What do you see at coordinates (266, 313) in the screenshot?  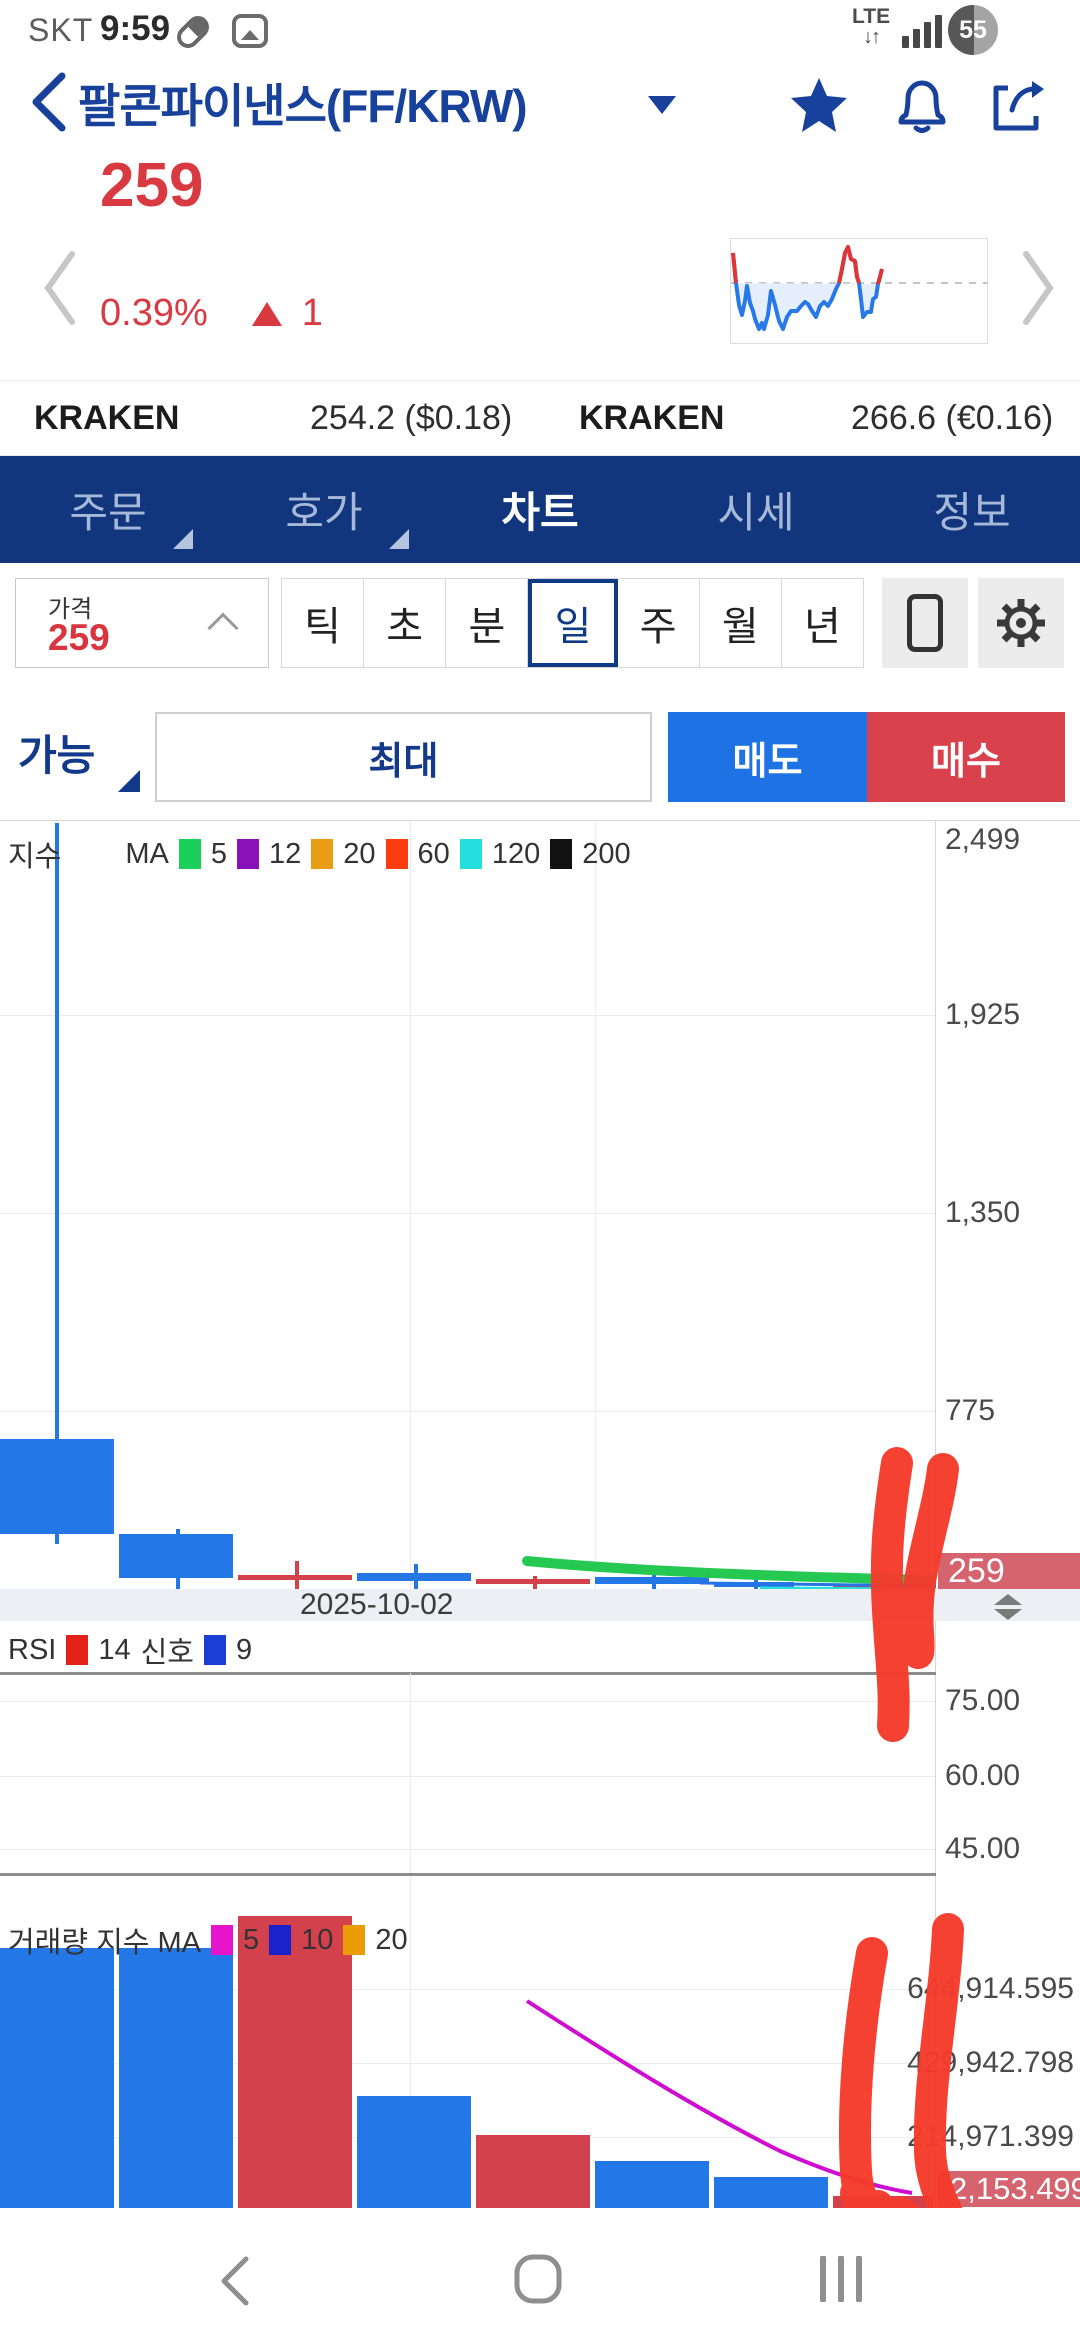 I see `up-triangle-icon` at bounding box center [266, 313].